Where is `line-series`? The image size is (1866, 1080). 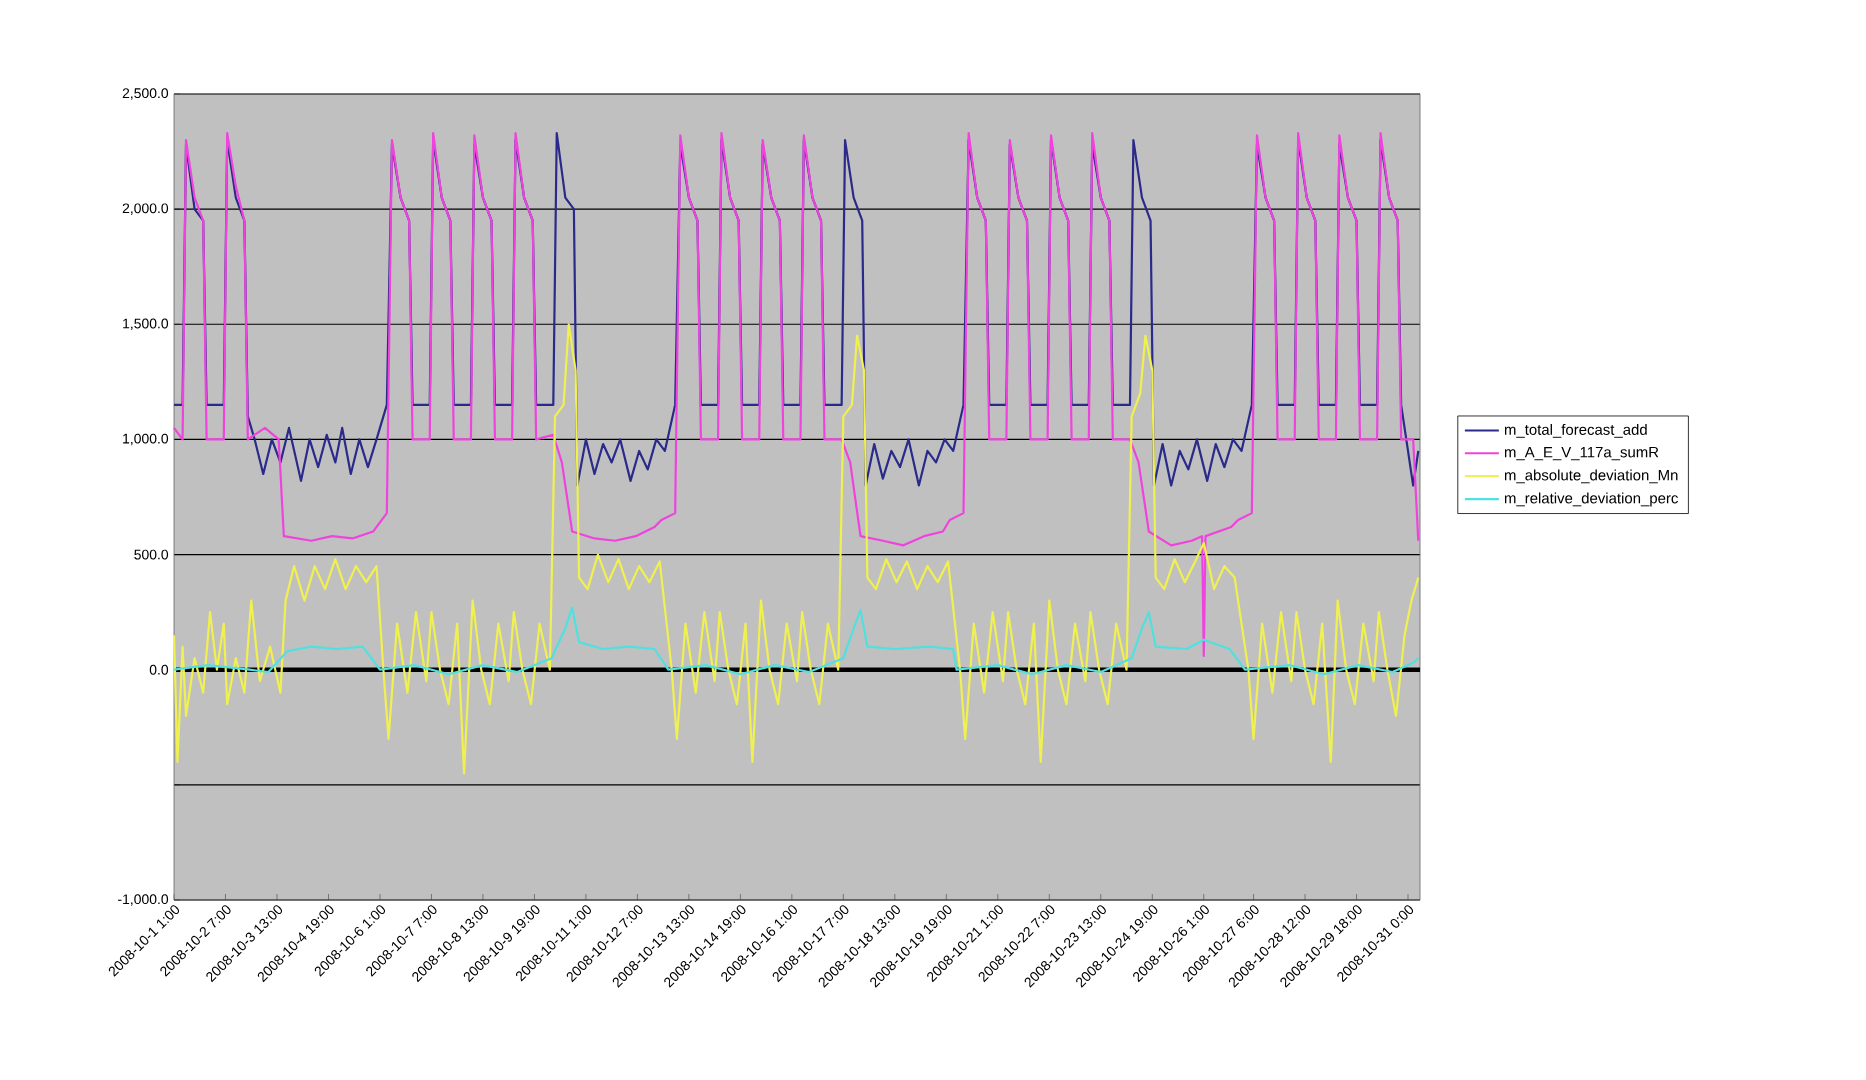 line-series is located at coordinates (796, 641).